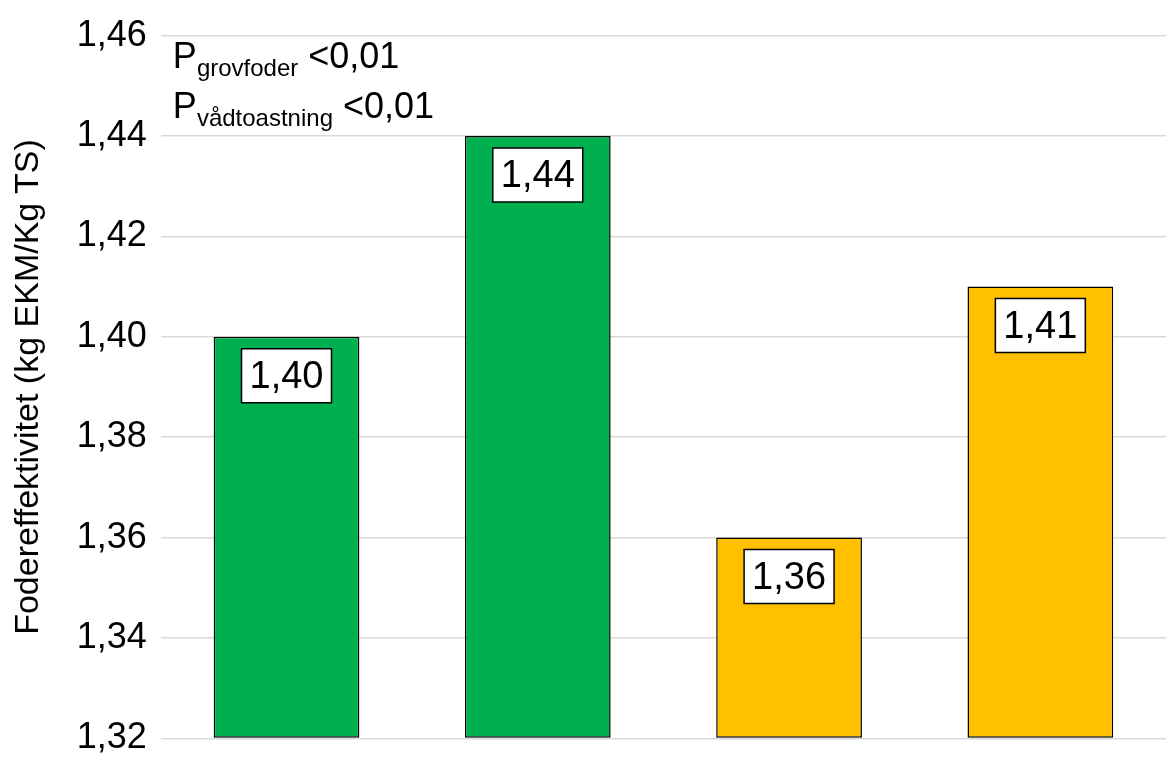  I want to click on y-tick-label: 1,38, so click(111, 435).